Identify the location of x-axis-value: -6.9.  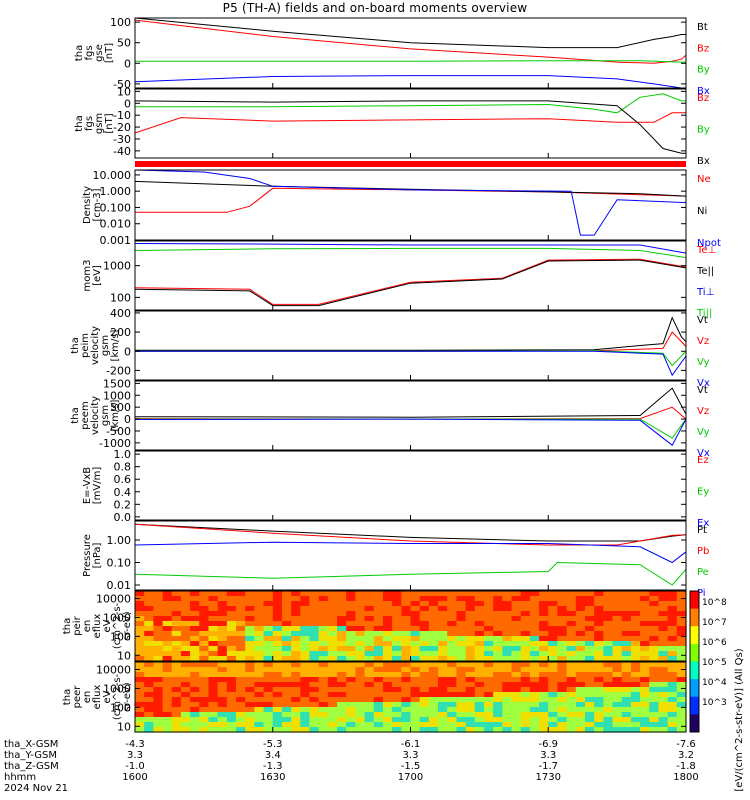
(548, 744).